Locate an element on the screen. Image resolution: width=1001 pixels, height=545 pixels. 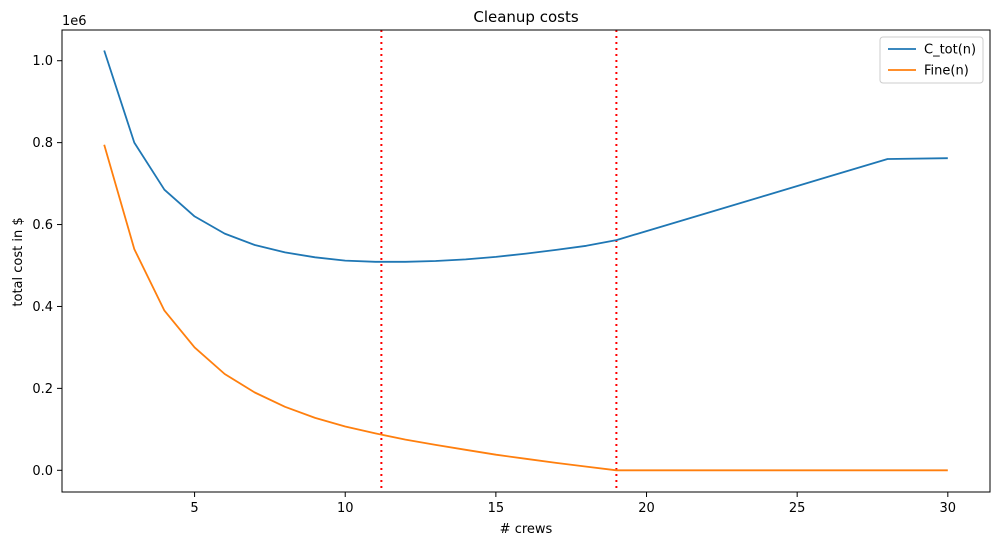
legend: C_tot(n) Fine(n) is located at coordinates (931, 60).